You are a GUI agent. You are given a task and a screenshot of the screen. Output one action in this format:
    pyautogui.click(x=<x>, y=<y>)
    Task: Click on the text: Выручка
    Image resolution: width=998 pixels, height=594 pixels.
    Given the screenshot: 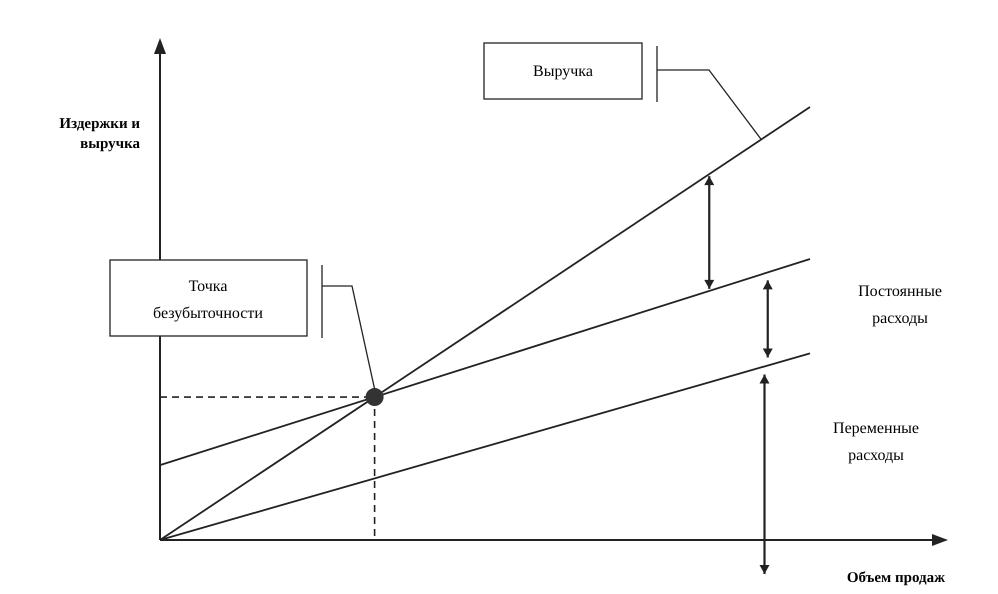 What is the action you would take?
    pyautogui.click(x=563, y=71)
    